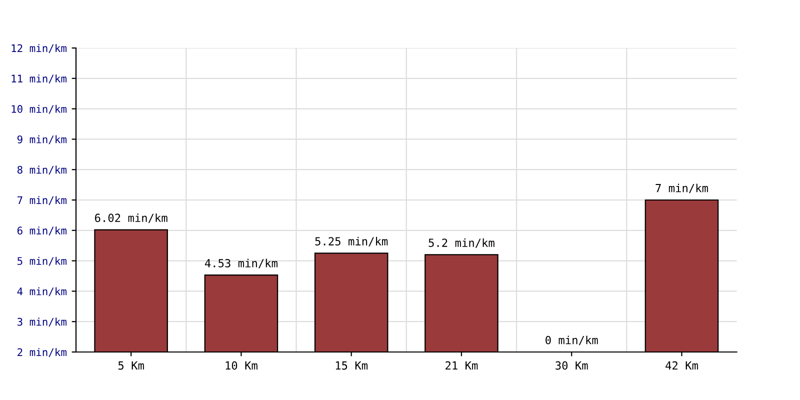 The width and height of the screenshot is (800, 400). What do you see at coordinates (42, 352) in the screenshot?
I see `y-tick-label: 2 min/km` at bounding box center [42, 352].